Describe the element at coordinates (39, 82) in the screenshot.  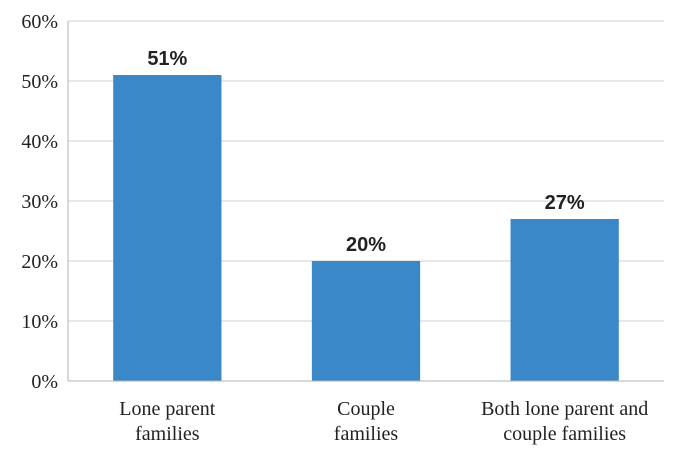
I see `y-tick-label: 50%` at that location.